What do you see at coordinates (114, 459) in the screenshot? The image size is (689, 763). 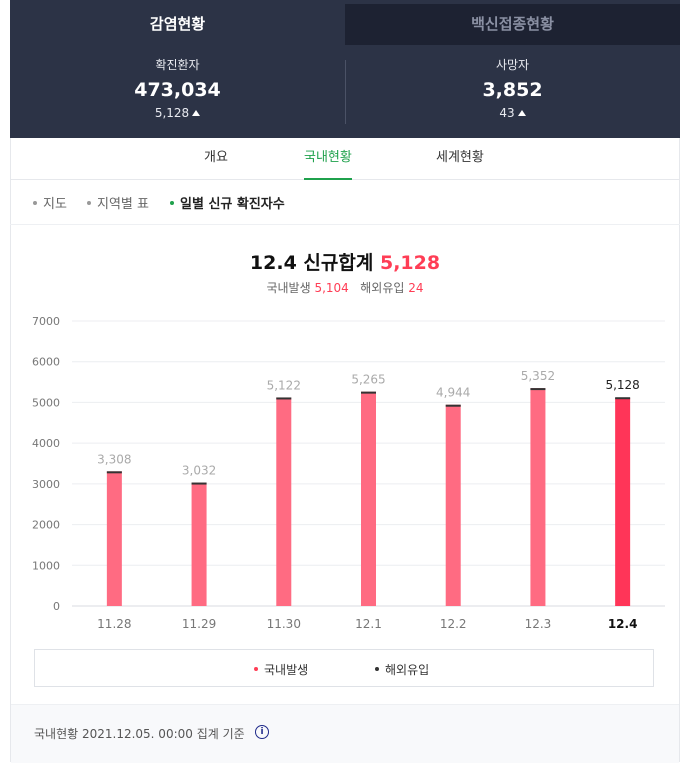 I see `data-label: 3,308` at bounding box center [114, 459].